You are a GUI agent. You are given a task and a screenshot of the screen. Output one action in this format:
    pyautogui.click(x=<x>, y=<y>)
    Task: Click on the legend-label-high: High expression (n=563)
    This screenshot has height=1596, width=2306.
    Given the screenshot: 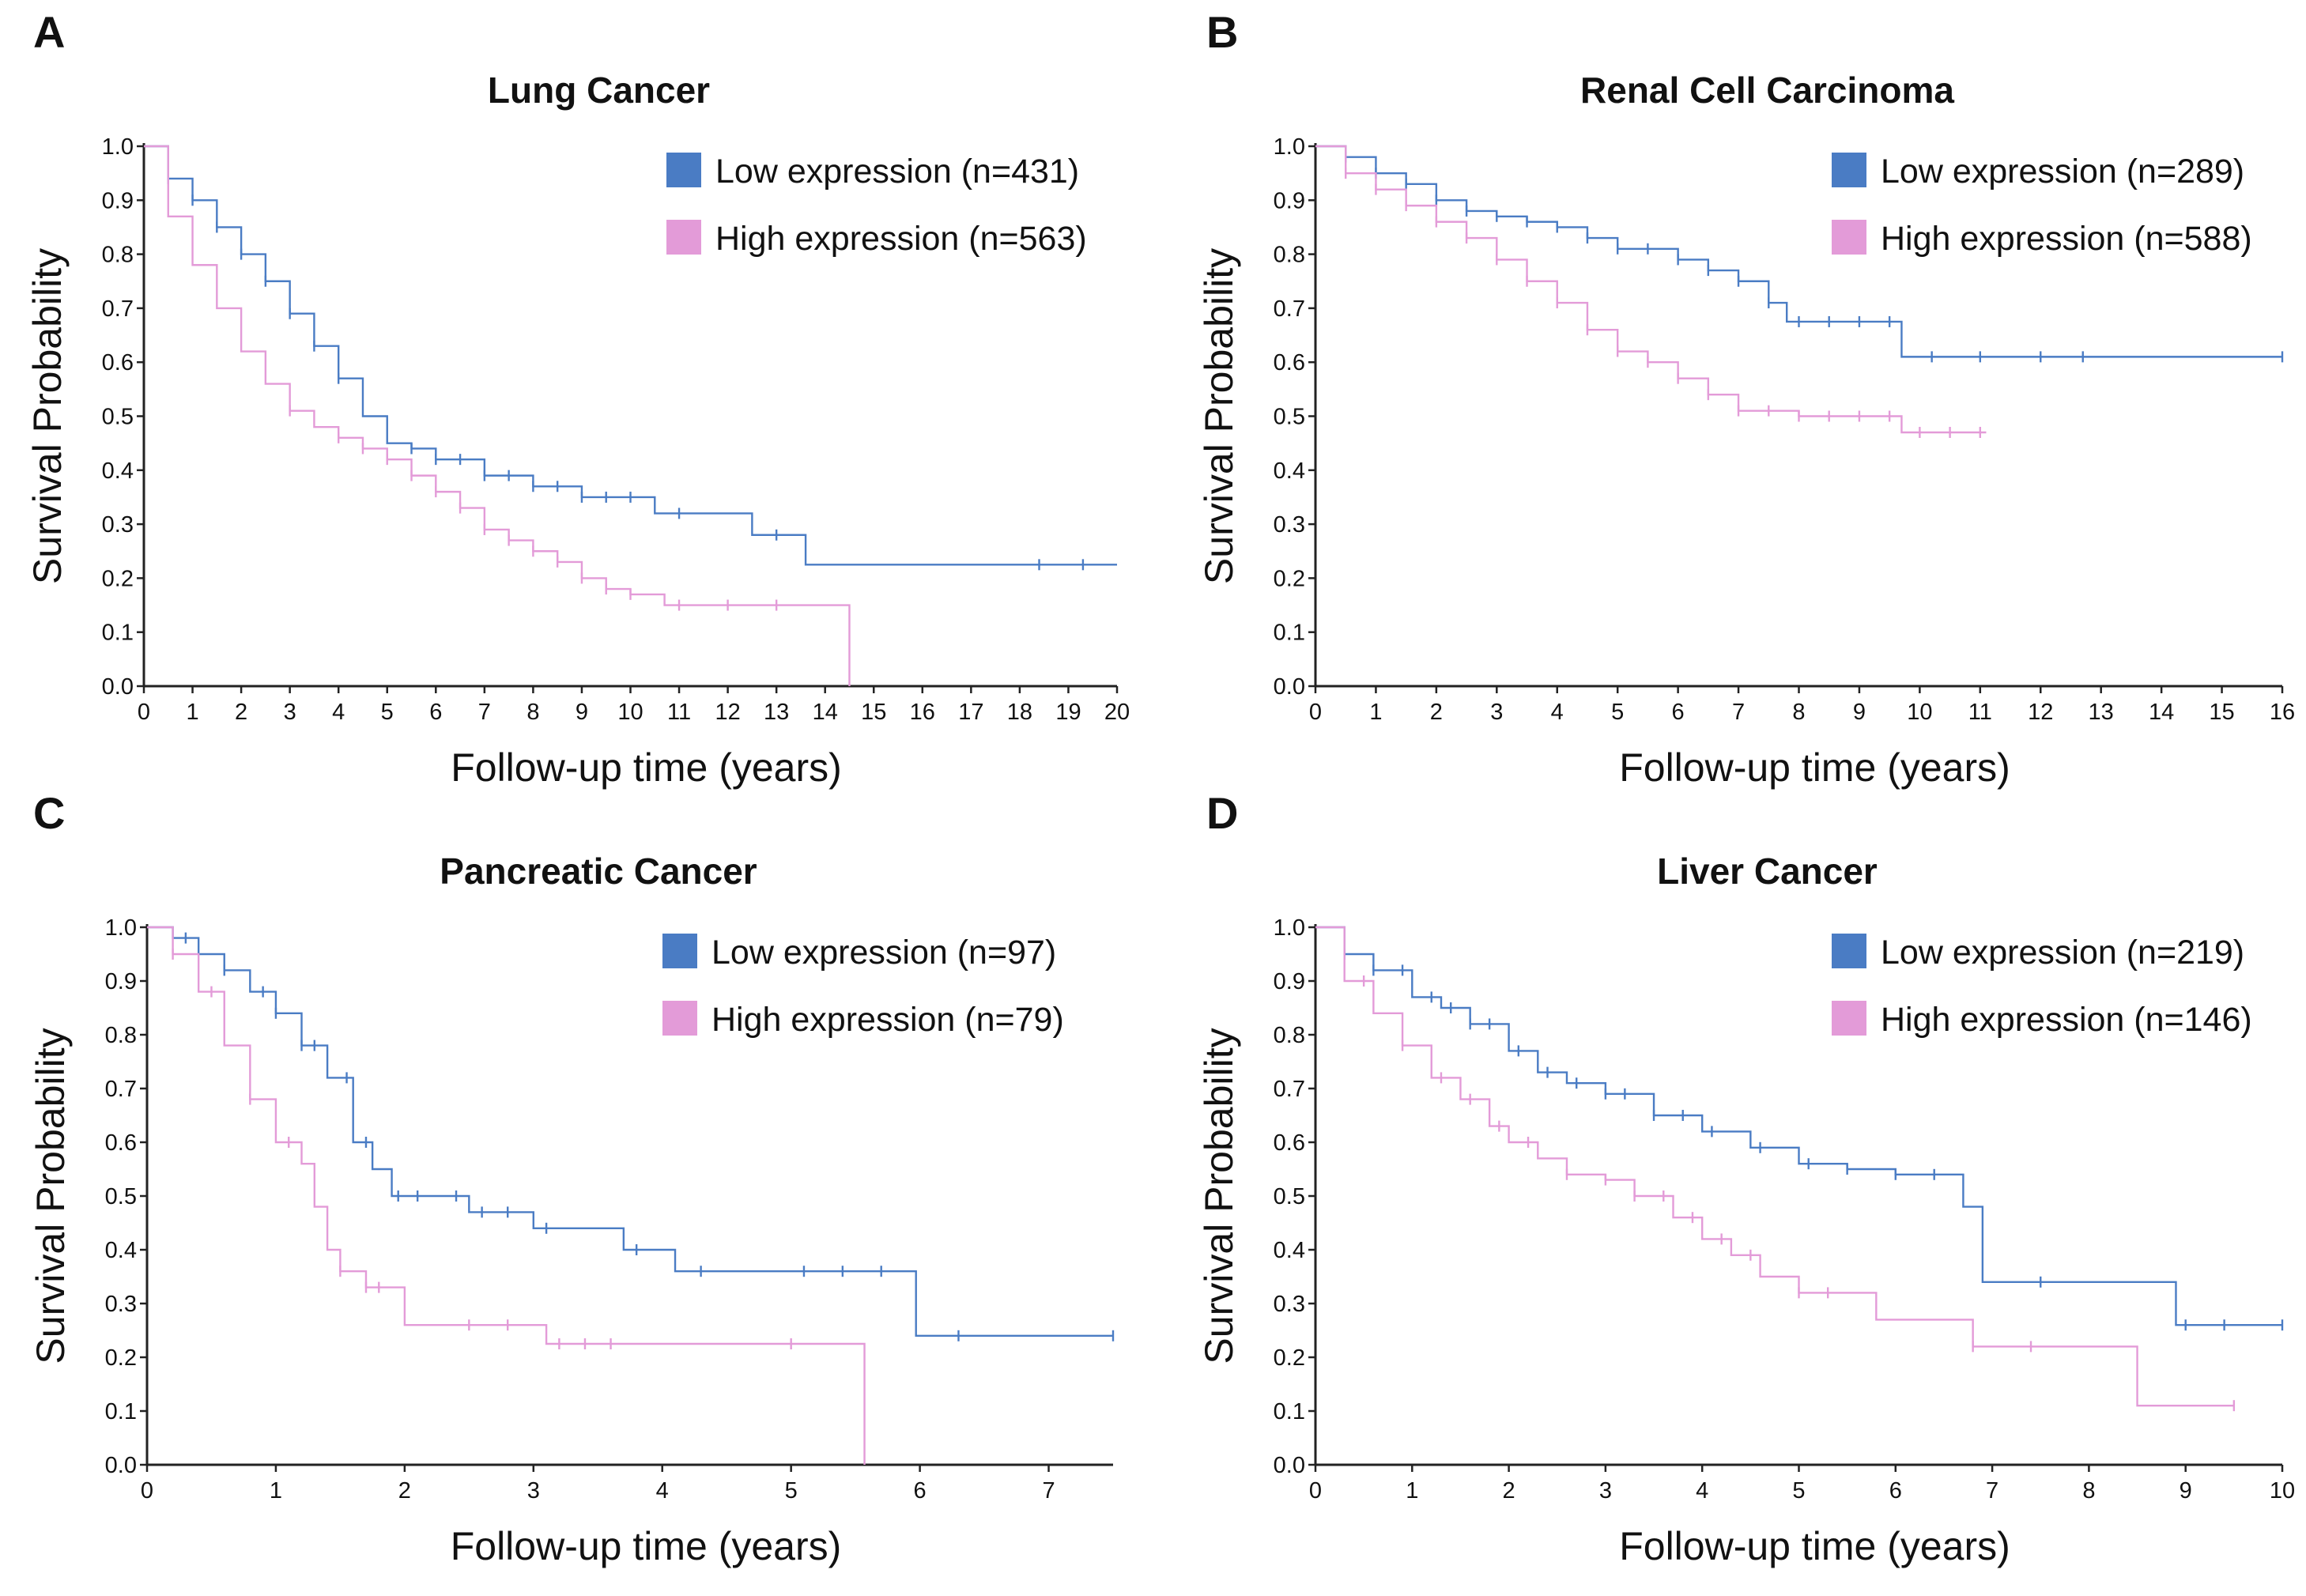 What is the action you would take?
    pyautogui.click(x=901, y=239)
    